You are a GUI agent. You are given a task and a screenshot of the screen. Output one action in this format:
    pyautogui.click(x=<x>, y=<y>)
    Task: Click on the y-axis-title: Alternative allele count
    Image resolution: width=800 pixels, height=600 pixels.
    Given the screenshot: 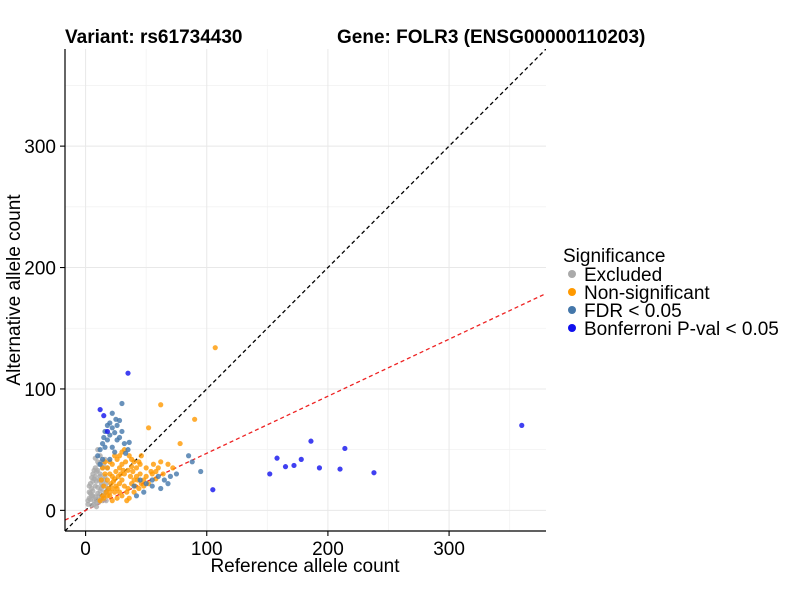 What is the action you would take?
    pyautogui.click(x=14, y=290)
    